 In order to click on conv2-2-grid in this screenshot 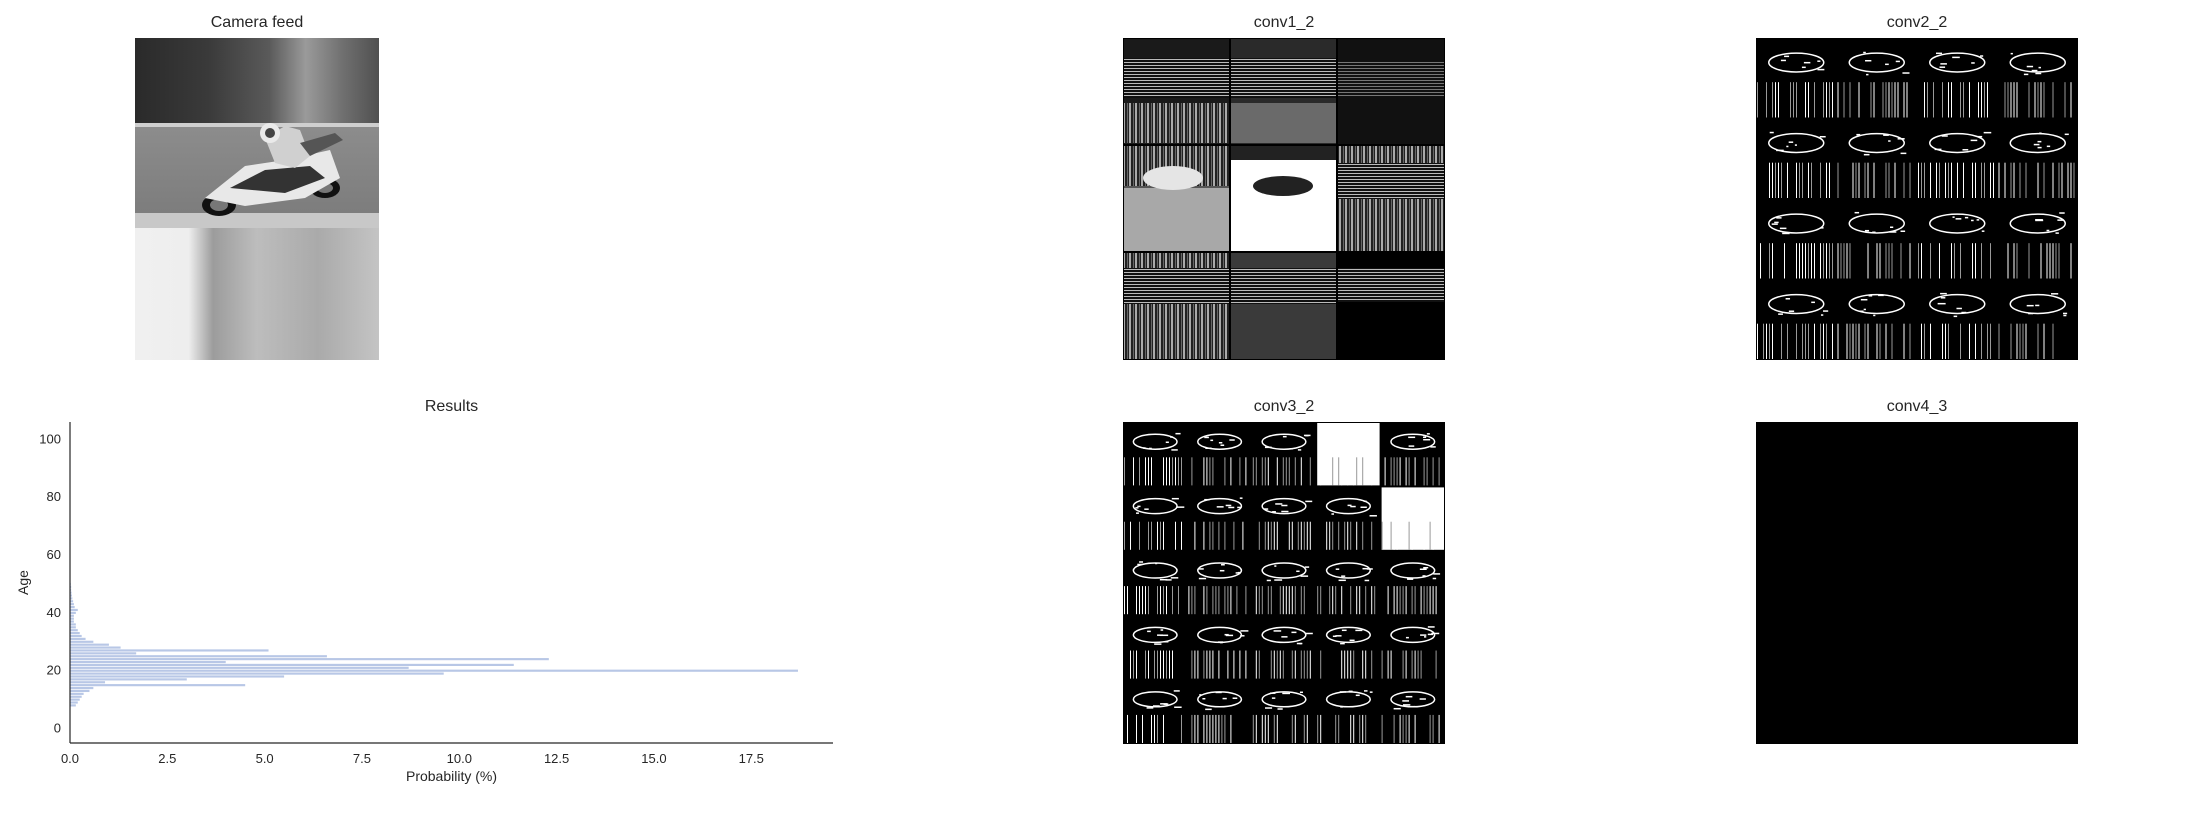, I will do `click(1917, 199)`.